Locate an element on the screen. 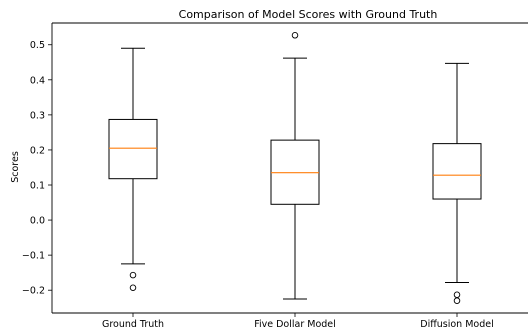 This screenshot has width=528, height=333. x-tick-label: Diffusion Model is located at coordinates (457, 324).